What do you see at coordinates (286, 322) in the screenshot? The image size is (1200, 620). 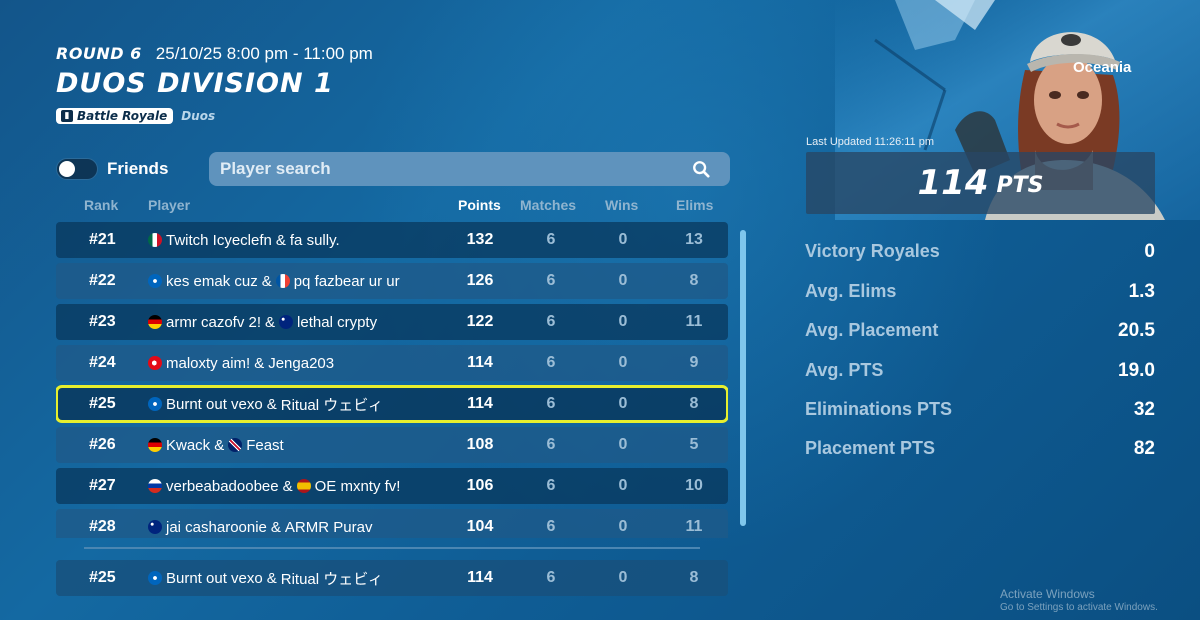 I see `australia-flag-icon` at bounding box center [286, 322].